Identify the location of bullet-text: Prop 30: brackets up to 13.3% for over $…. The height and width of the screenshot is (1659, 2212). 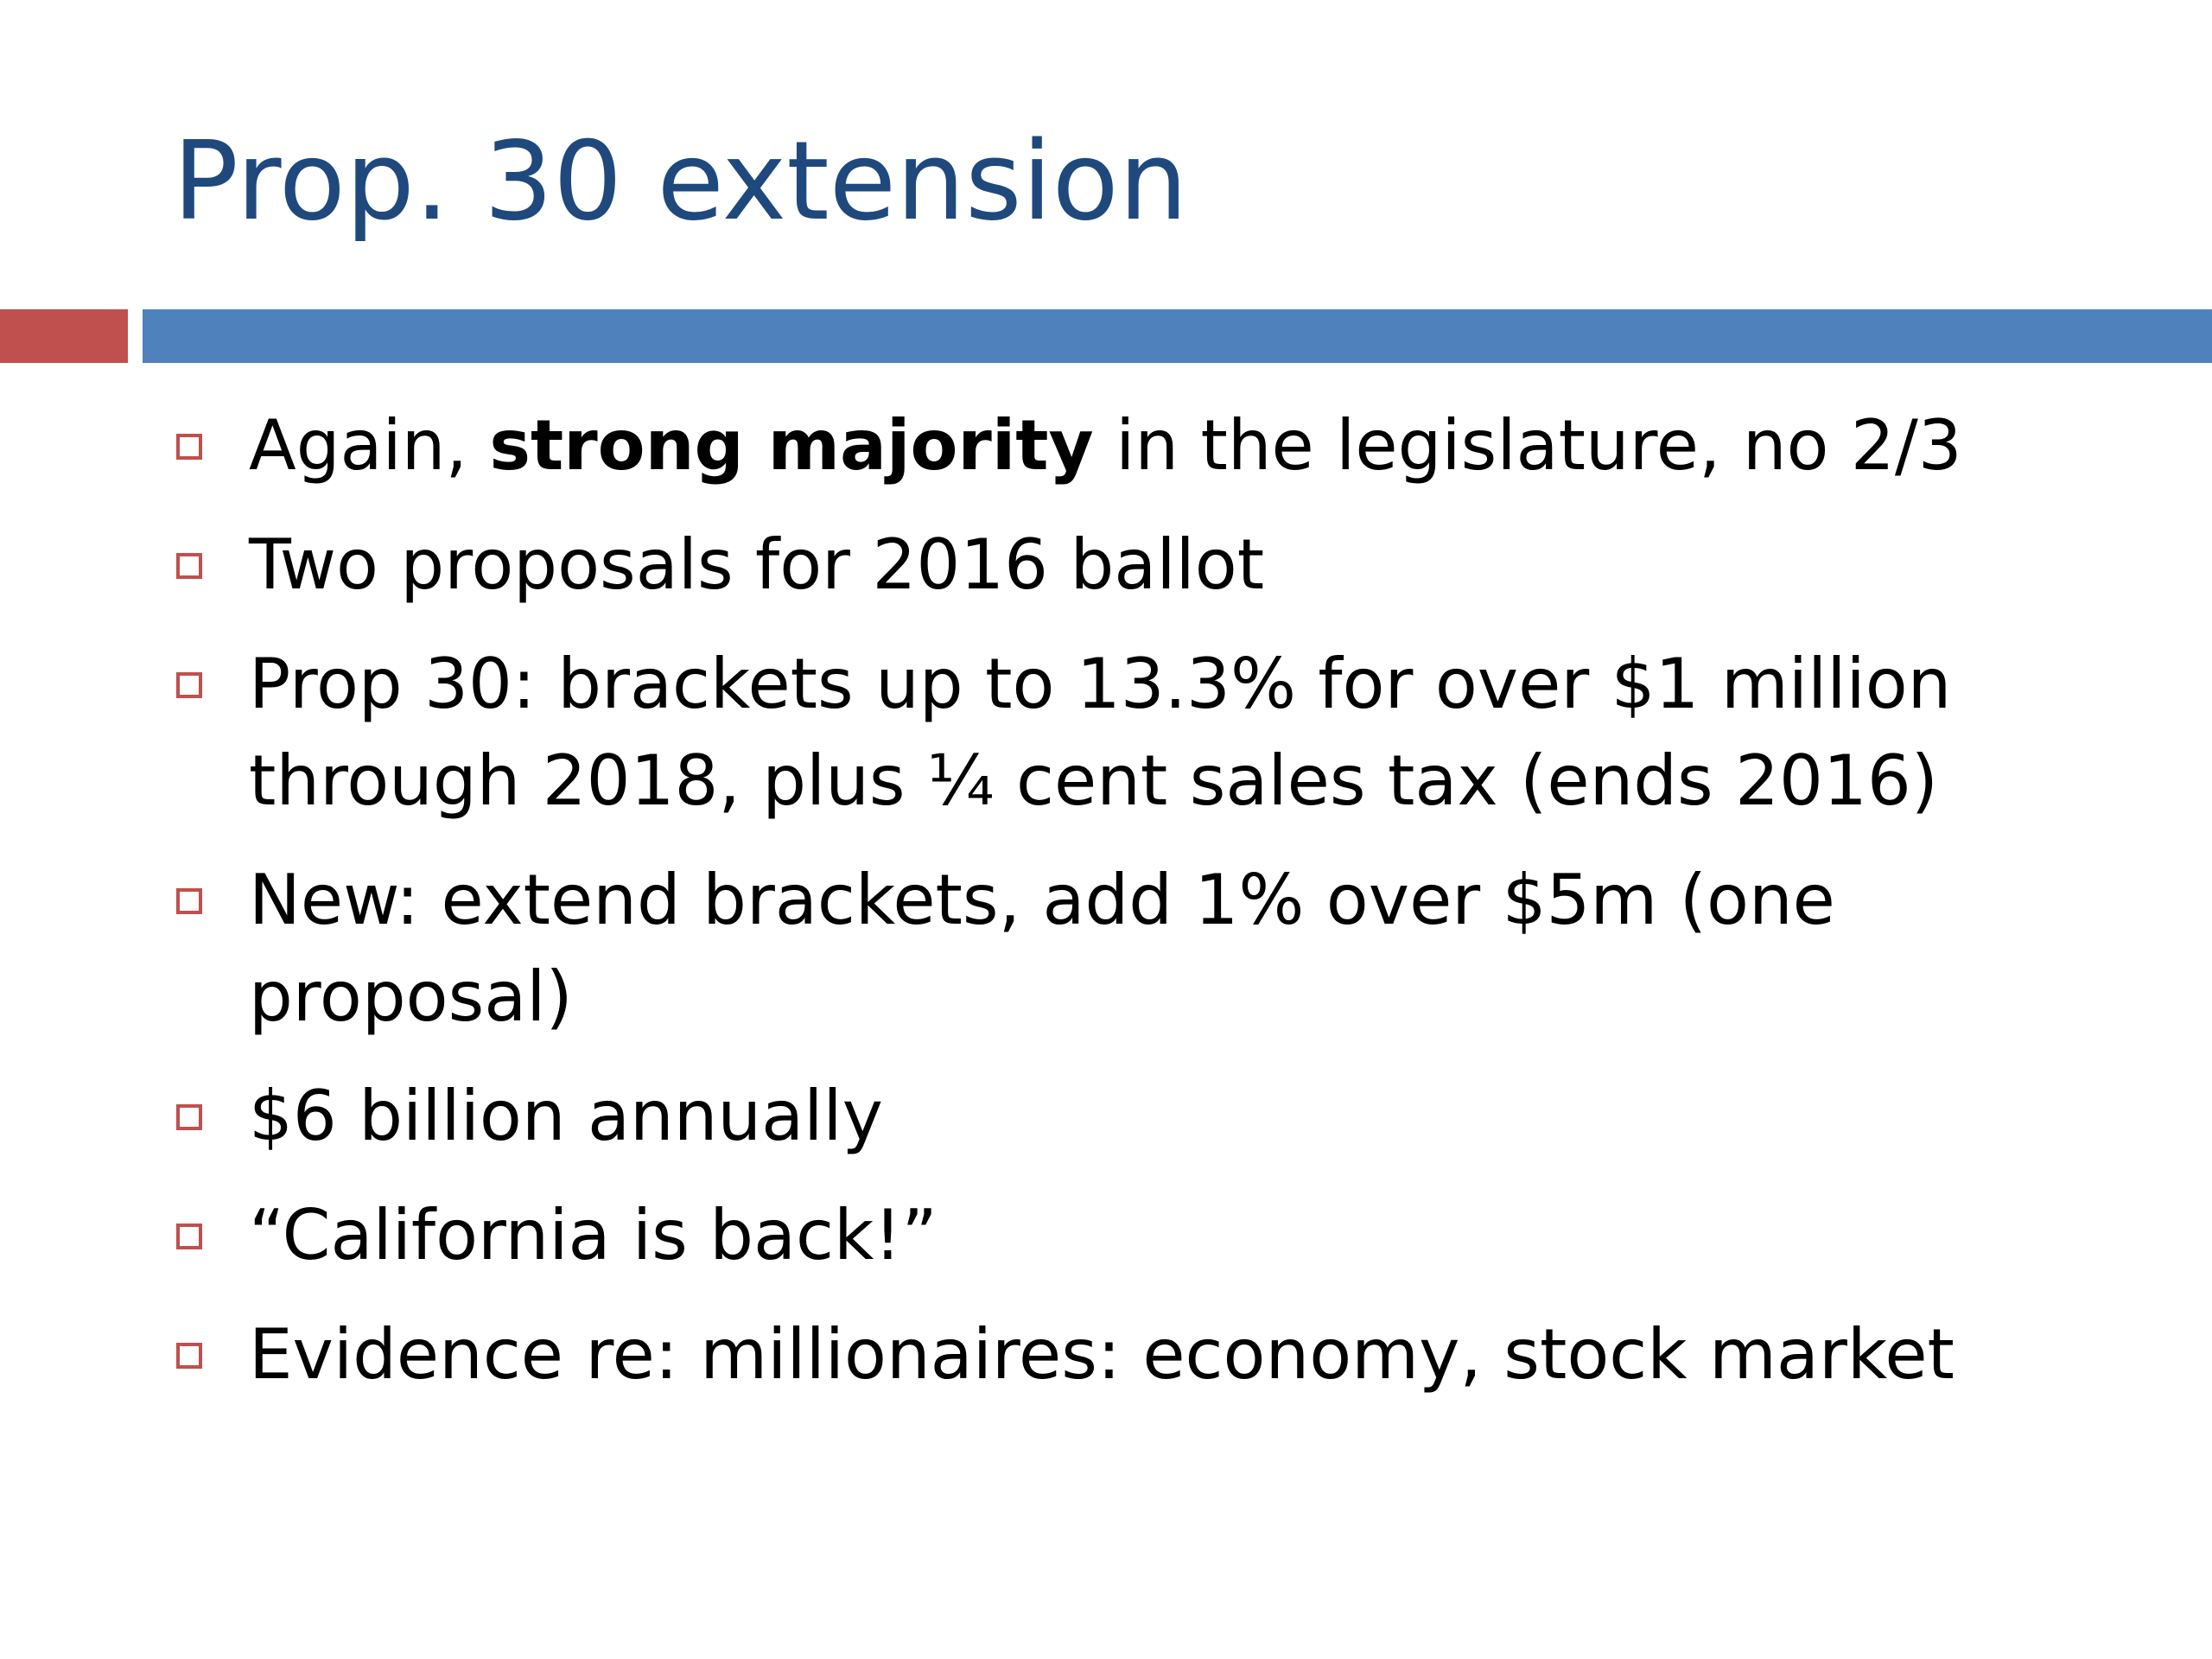
(1100, 732).